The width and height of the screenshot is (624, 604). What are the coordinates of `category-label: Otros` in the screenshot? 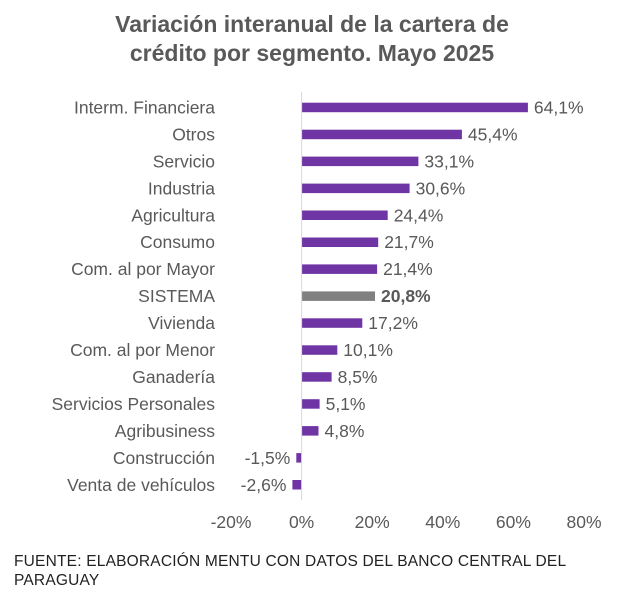 It's located at (193, 134).